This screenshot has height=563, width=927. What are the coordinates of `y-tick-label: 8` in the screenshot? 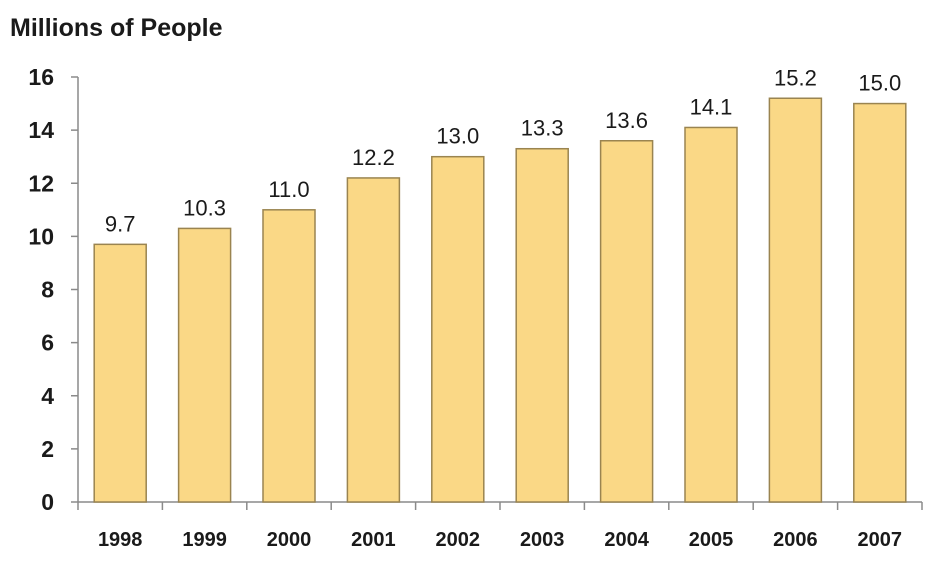 It's located at (47, 290).